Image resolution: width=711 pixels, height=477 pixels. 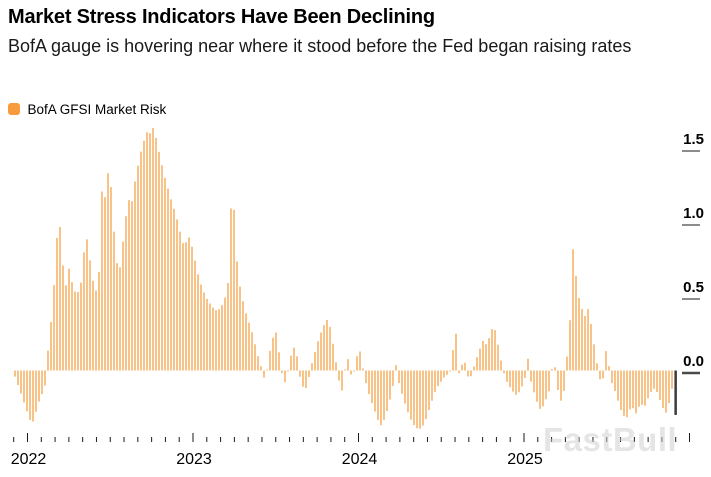 What do you see at coordinates (693, 253) in the screenshot?
I see `y-axis: 1.5 1.0 0.5 0.0` at bounding box center [693, 253].